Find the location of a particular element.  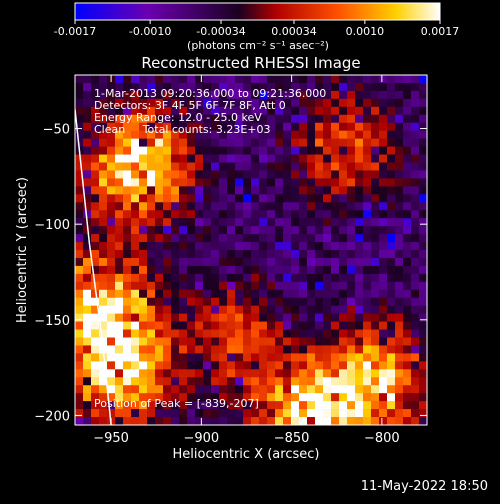

x-axis-label: Heliocentric X (arcsec) is located at coordinates (246, 454).